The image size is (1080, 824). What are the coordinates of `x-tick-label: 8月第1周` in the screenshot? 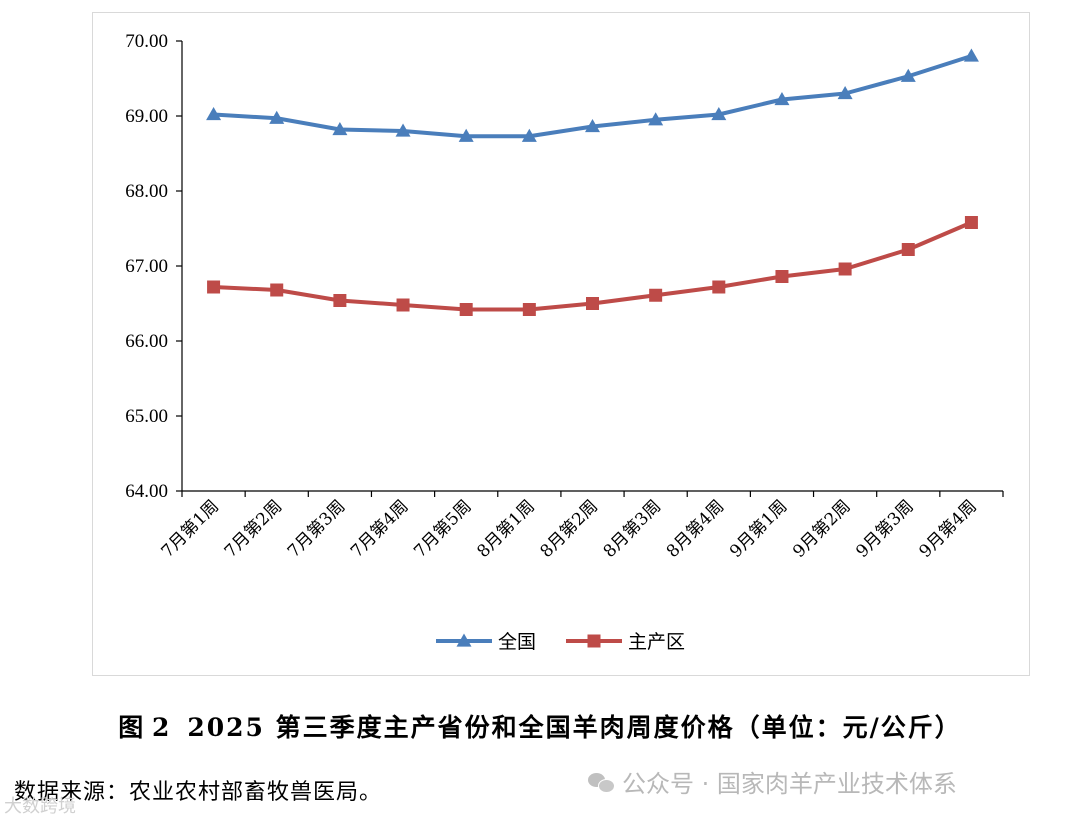 It's located at (506, 529).